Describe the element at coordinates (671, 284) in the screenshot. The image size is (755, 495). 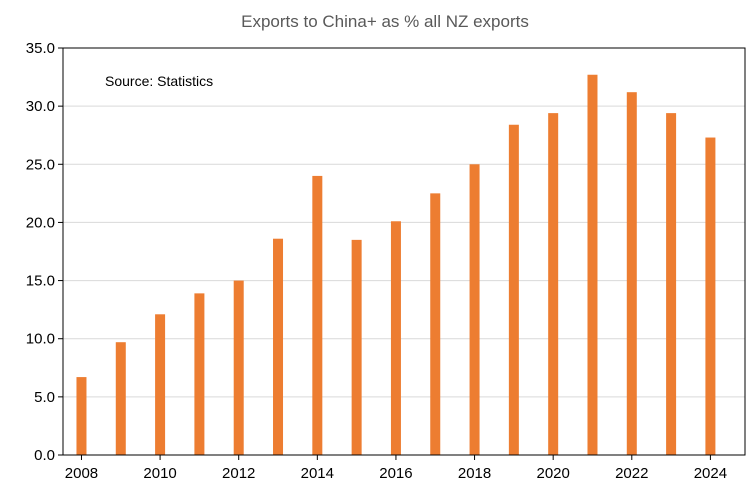
I see `bar-2023` at that location.